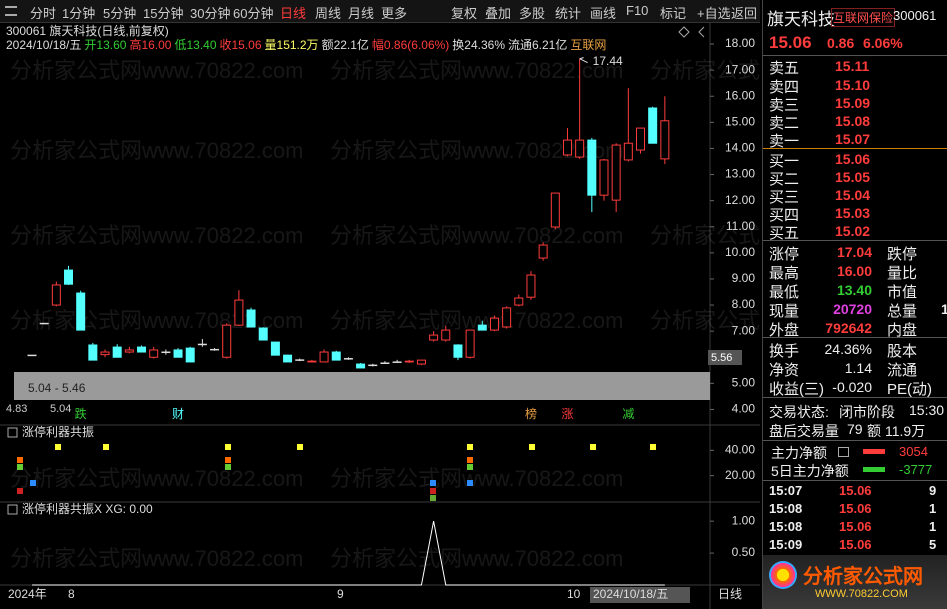 This screenshot has width=947, height=609. What do you see at coordinates (902, 273) in the screenshot?
I see `stat-label: 量比` at bounding box center [902, 273].